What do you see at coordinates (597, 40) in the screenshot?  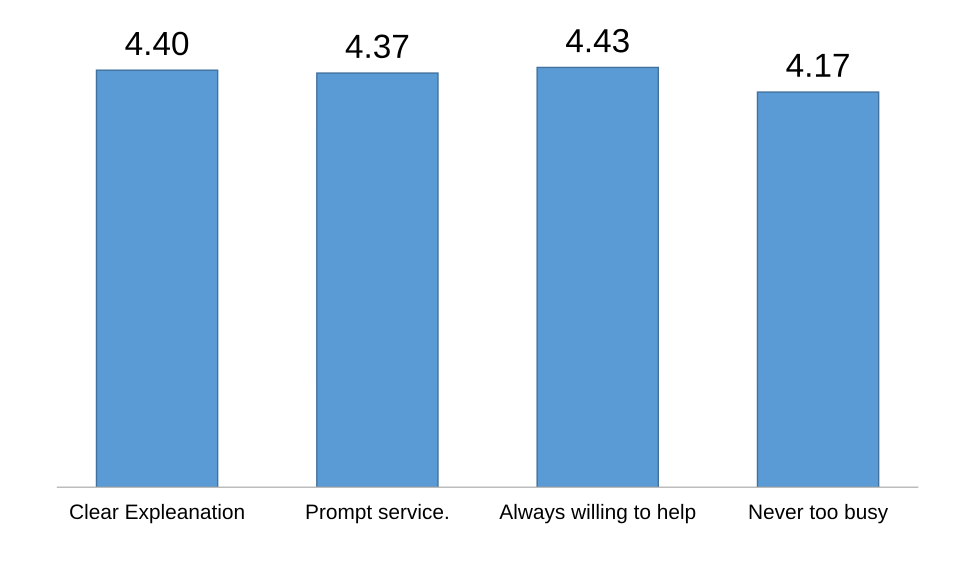 I see `data-label: 4.43` at bounding box center [597, 40].